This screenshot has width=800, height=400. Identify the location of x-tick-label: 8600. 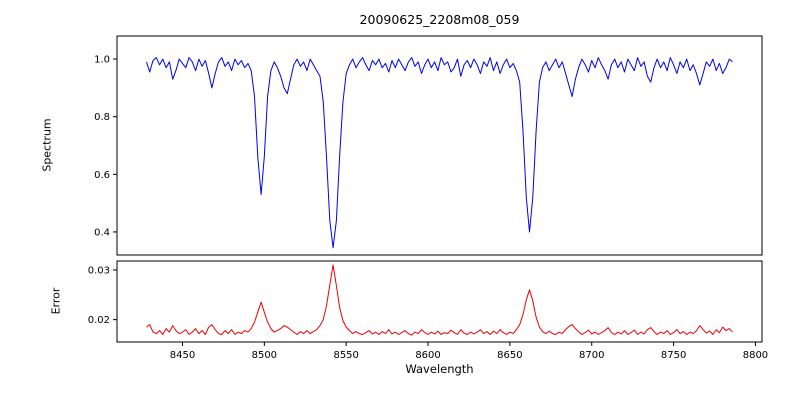
(427, 355).